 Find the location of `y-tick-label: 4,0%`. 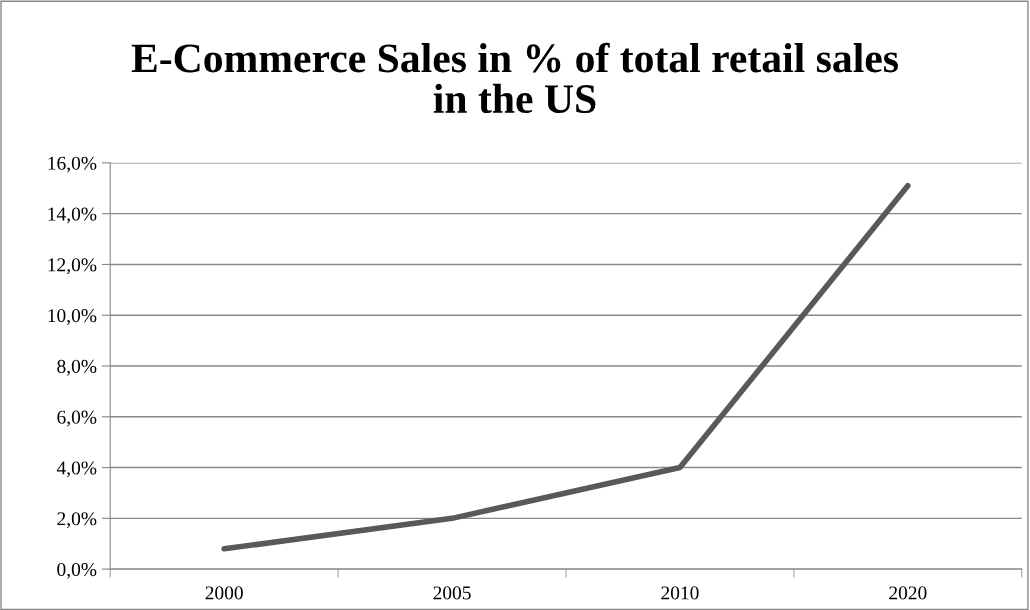

y-tick-label: 4,0% is located at coordinates (76, 469).